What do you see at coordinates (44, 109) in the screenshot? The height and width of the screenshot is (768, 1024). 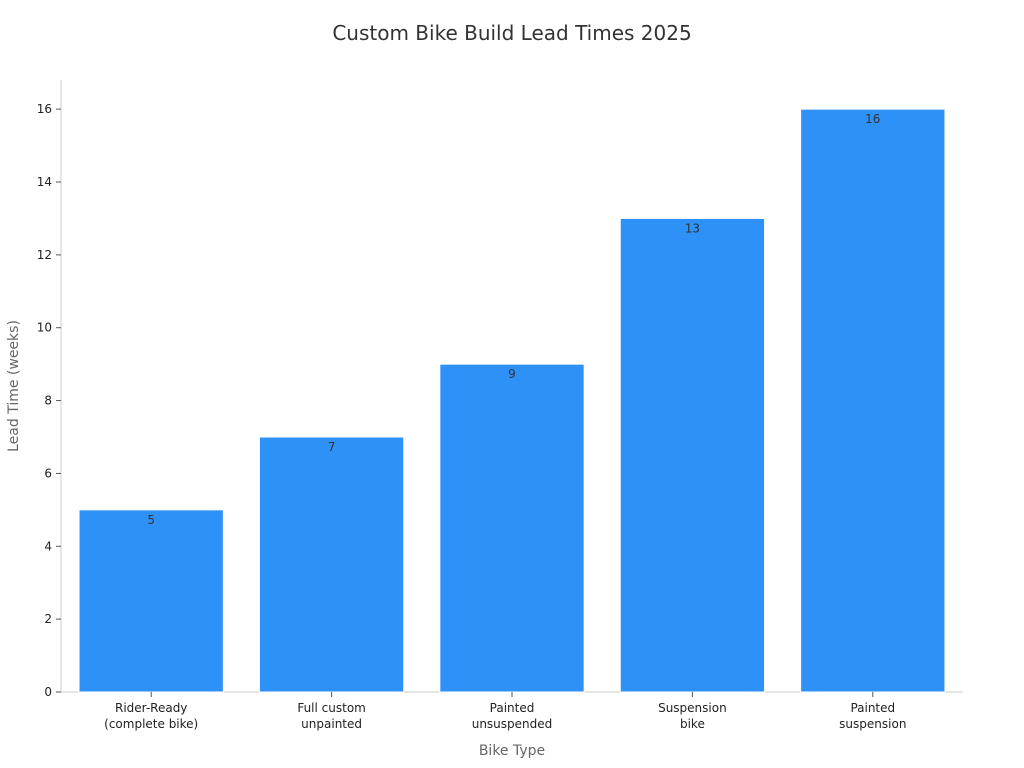 I see `y-tick-label: 16` at bounding box center [44, 109].